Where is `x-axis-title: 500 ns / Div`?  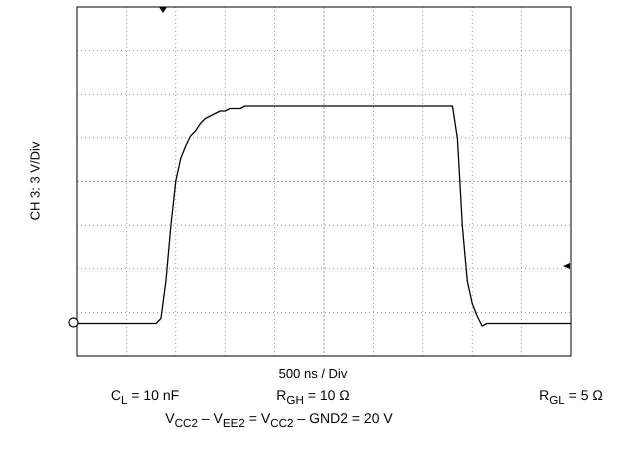
x-axis-title: 500 ns / Div is located at coordinates (313, 373).